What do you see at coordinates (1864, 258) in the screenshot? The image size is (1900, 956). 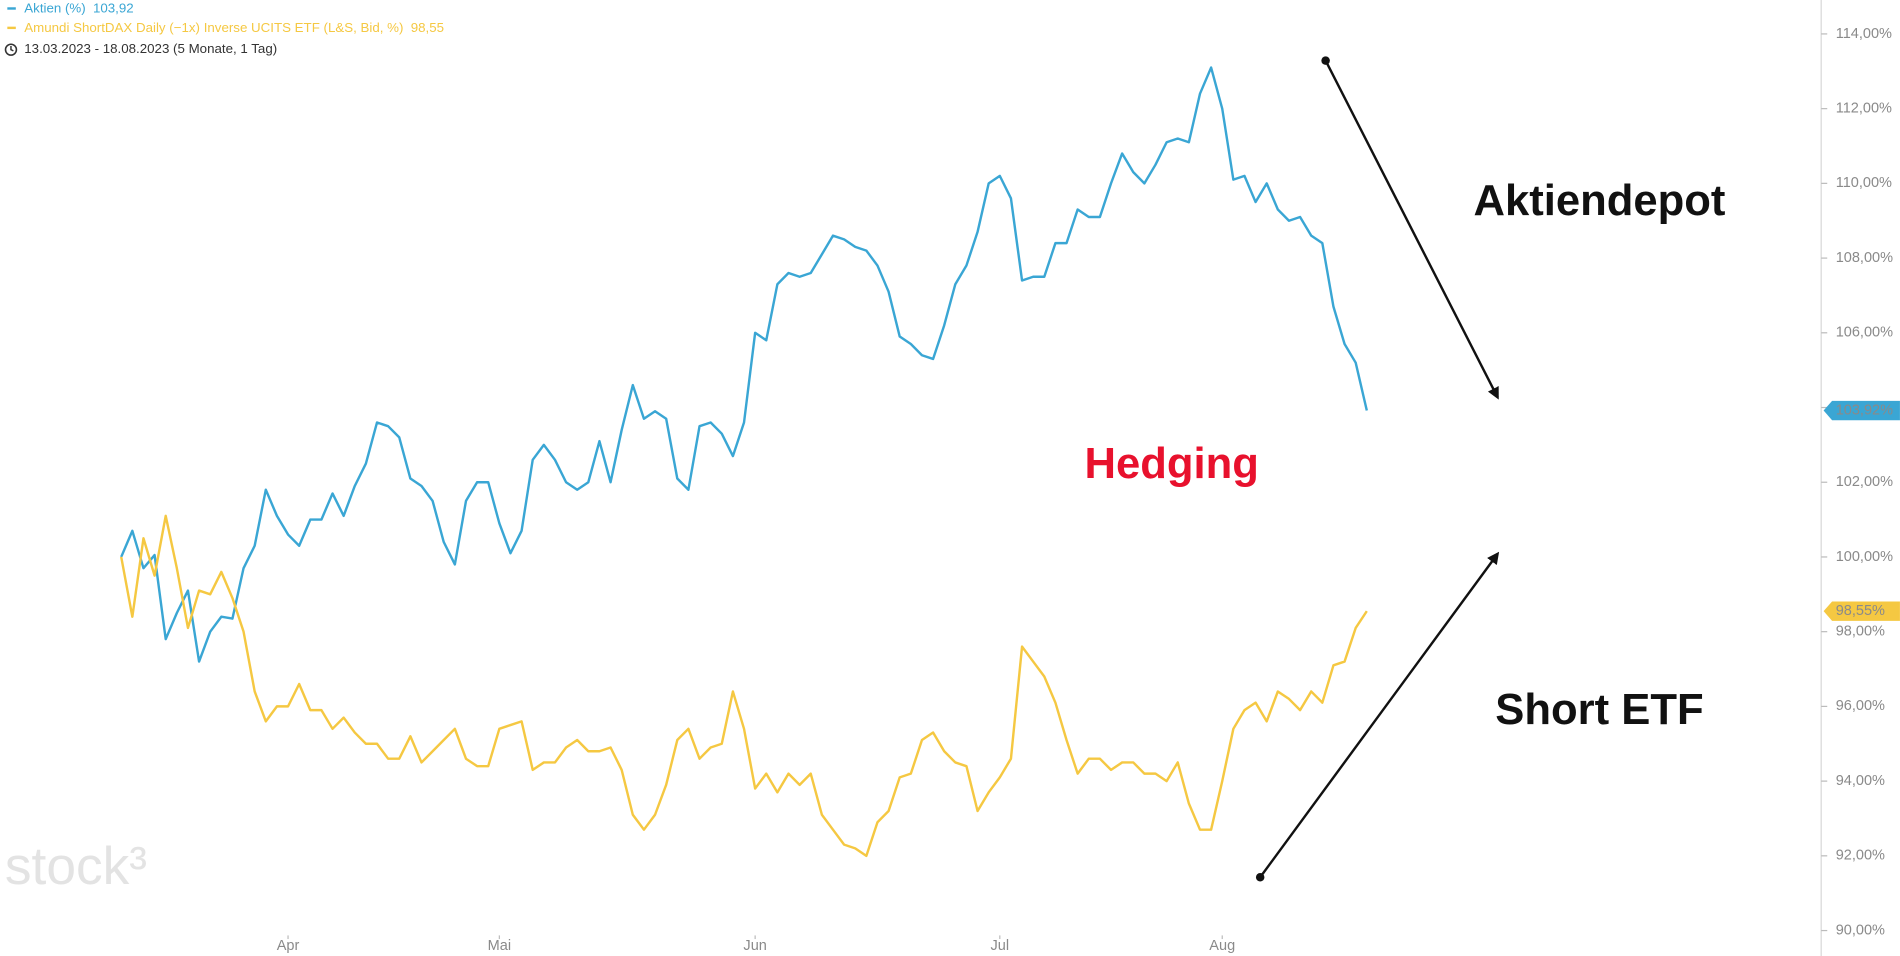 I see `y-tick-label: 108,00%` at bounding box center [1864, 258].